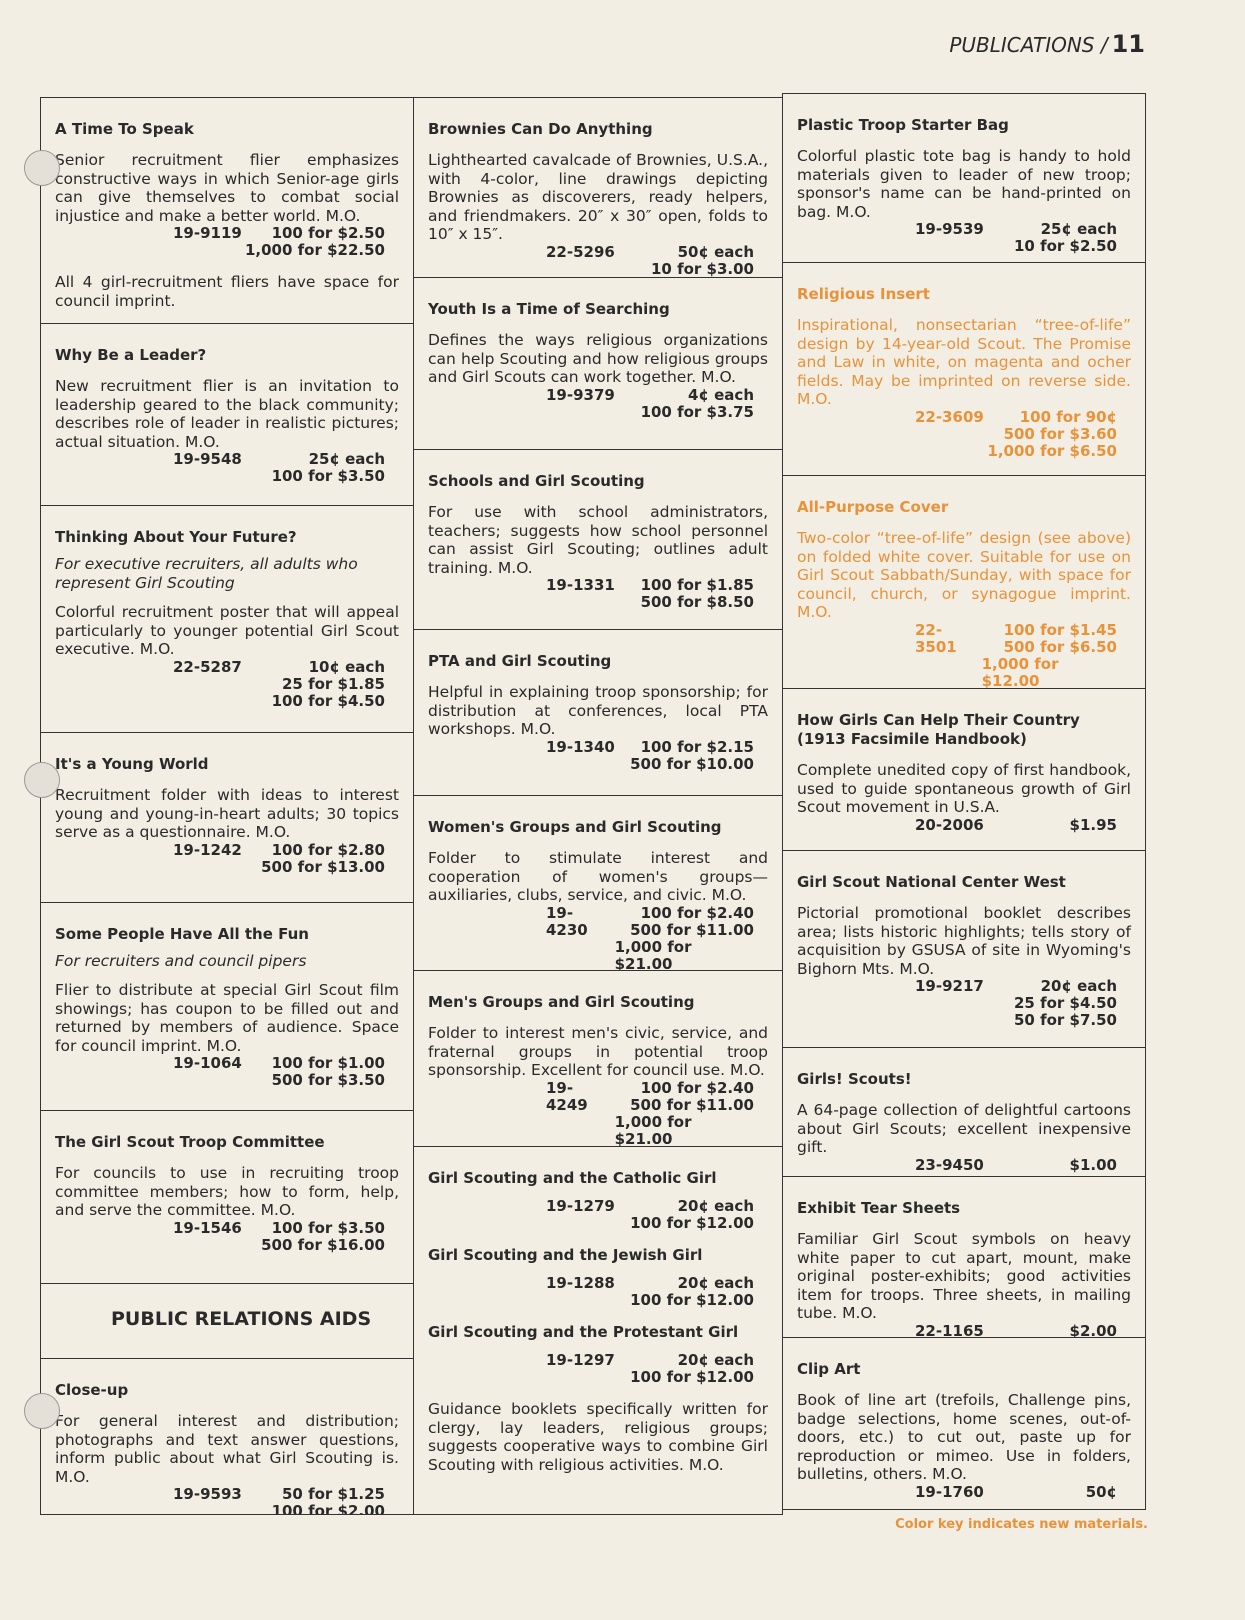 This screenshot has width=1245, height=1620. I want to click on item-title: Religious Insert, so click(863, 294).